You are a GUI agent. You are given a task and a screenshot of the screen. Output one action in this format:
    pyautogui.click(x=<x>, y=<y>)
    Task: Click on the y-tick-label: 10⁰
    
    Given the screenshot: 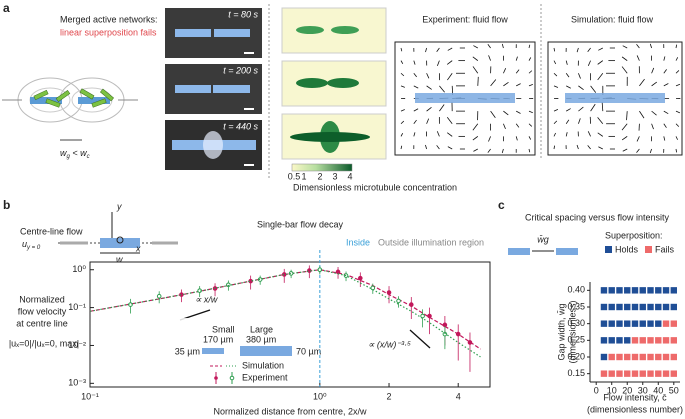 What is the action you would take?
    pyautogui.click(x=79, y=269)
    